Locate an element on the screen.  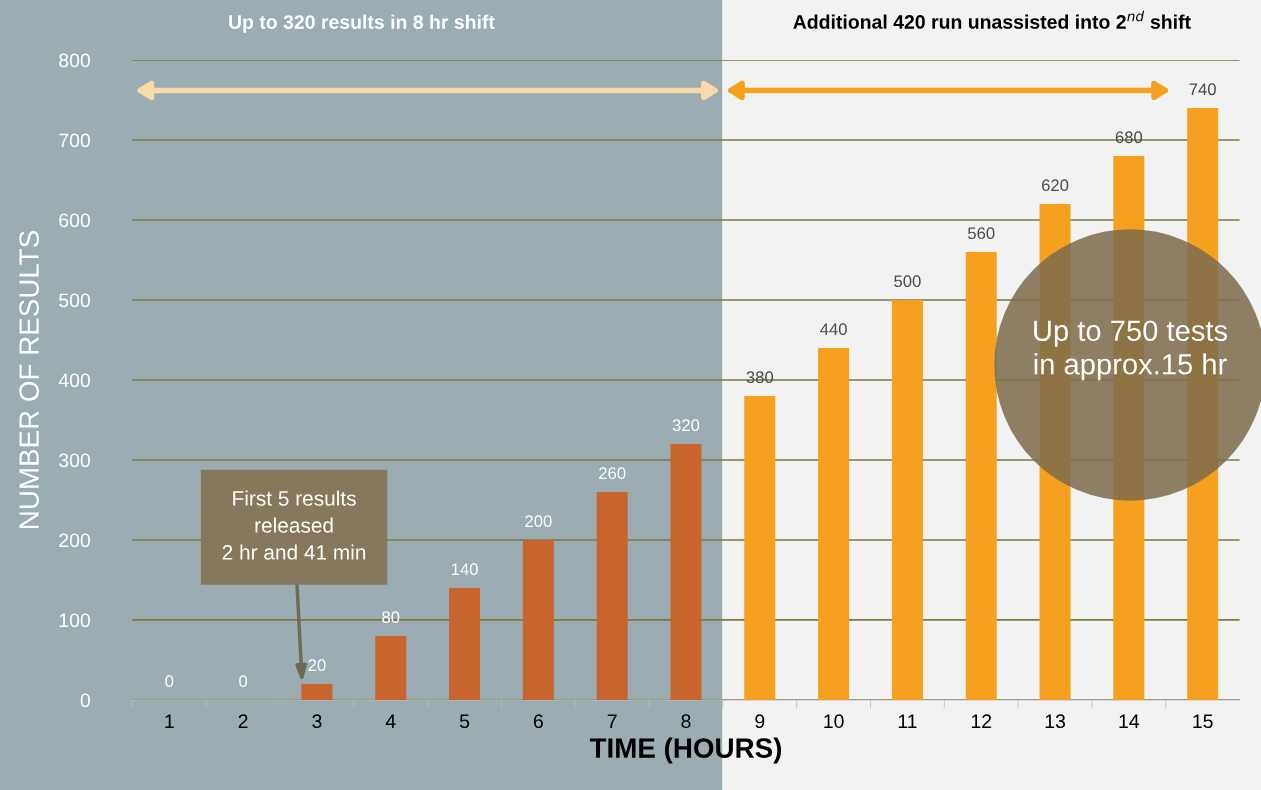
x-tick-label: 2 is located at coordinates (243, 721).